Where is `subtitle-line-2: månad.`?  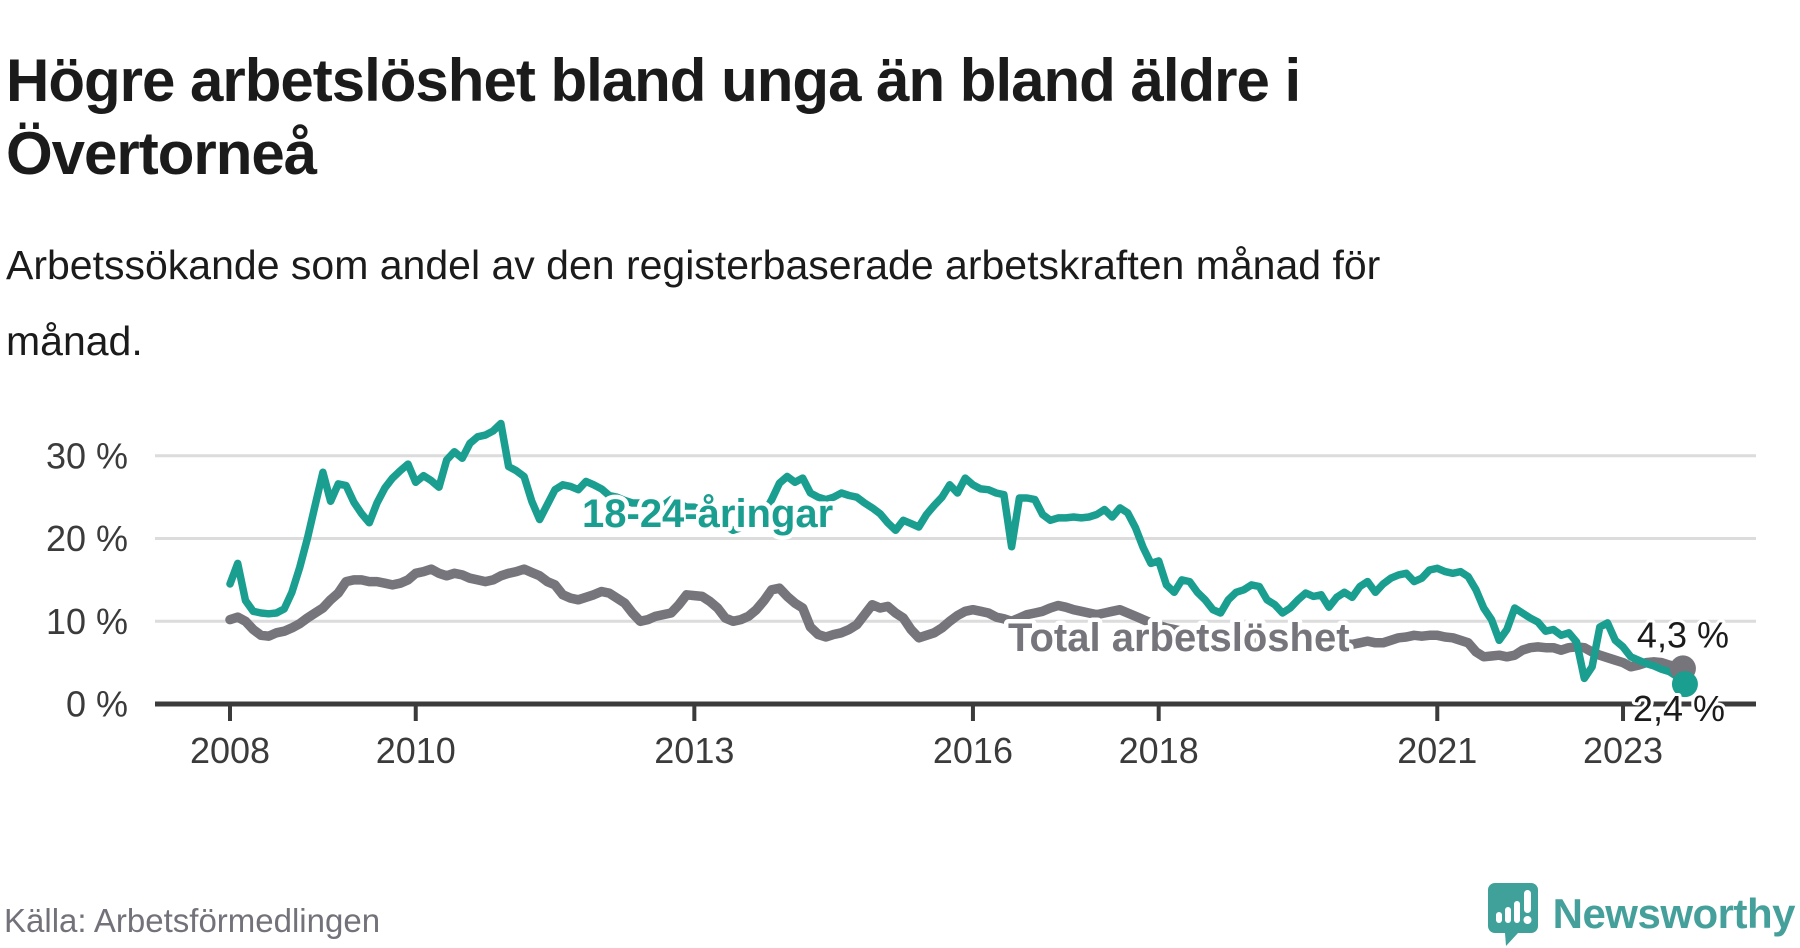 subtitle-line-2: månad. is located at coordinates (74, 341).